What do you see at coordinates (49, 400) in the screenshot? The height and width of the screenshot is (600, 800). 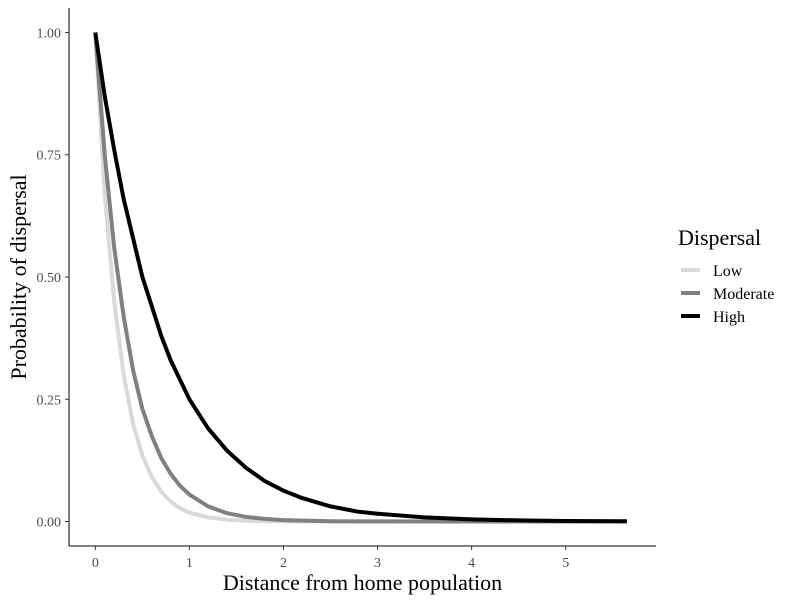 I see `y-tick-label: 0.25` at bounding box center [49, 400].